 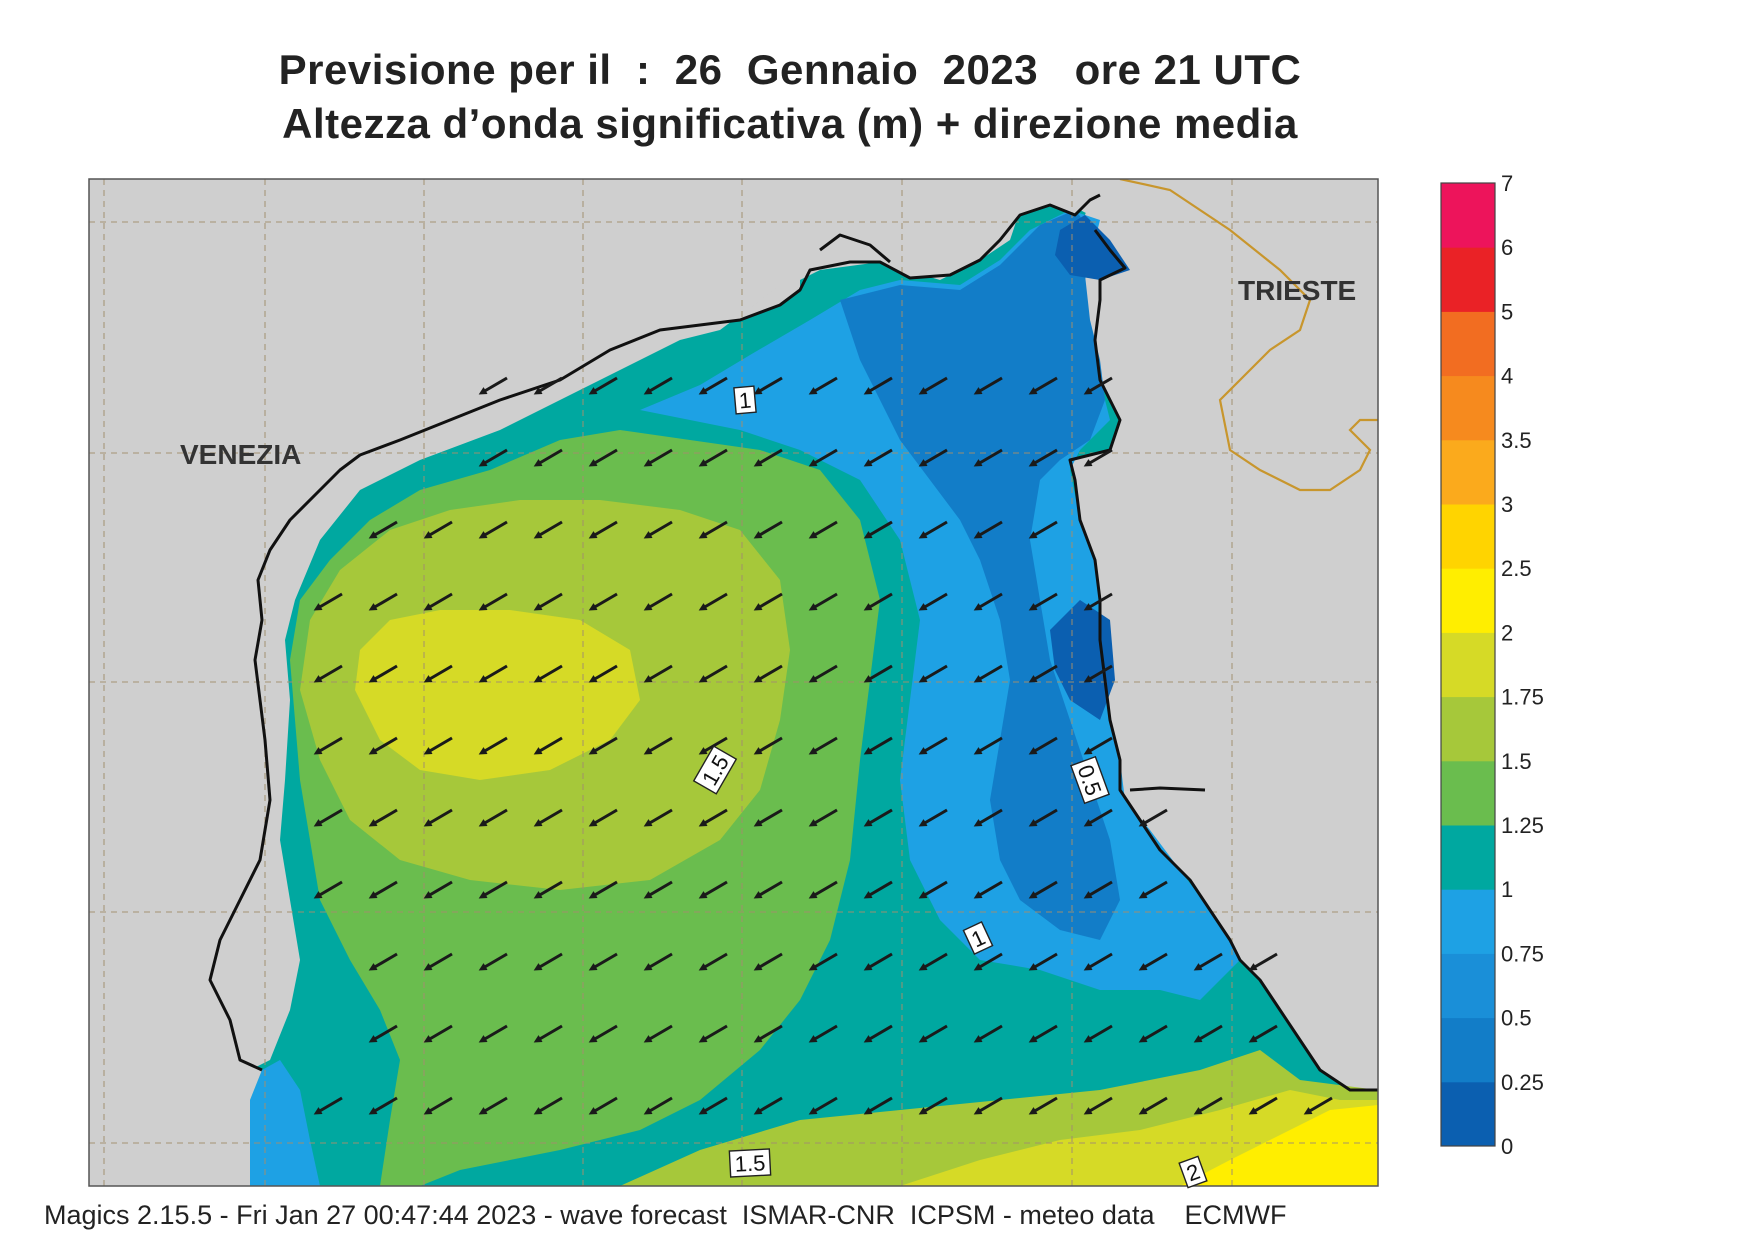 What do you see at coordinates (1297, 290) in the screenshot?
I see `label-trieste: TRIESTE` at bounding box center [1297, 290].